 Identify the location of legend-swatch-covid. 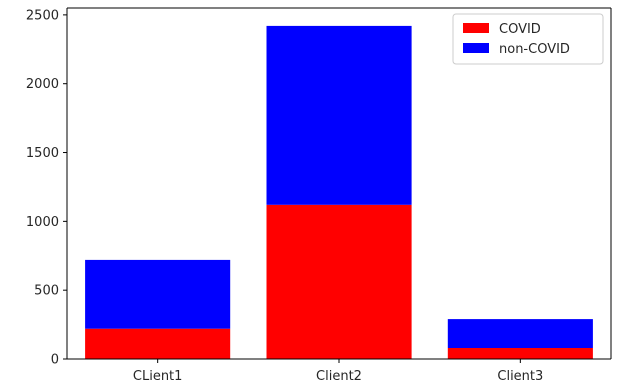
(476, 28).